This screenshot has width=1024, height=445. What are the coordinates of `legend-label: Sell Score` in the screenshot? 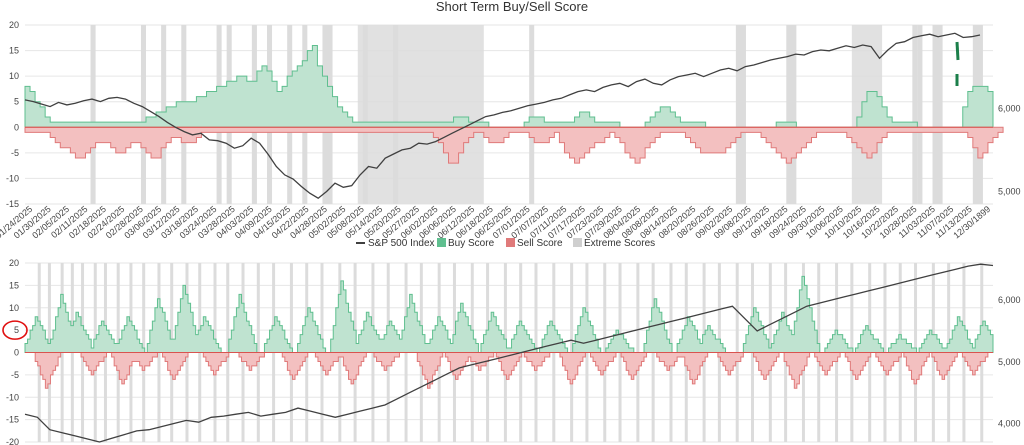 It's located at (540, 243).